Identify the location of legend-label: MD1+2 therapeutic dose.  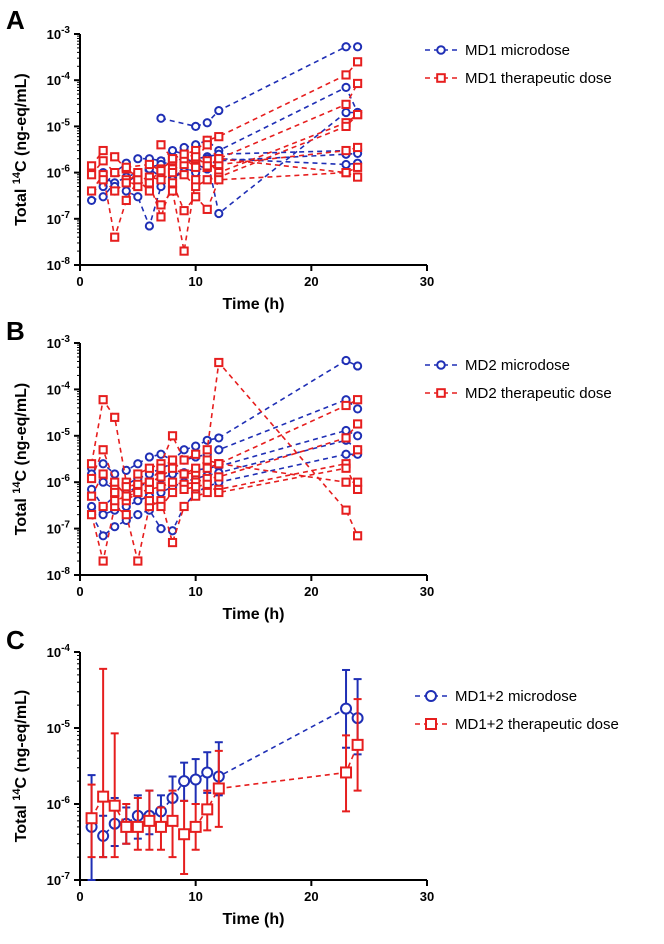
(537, 724).